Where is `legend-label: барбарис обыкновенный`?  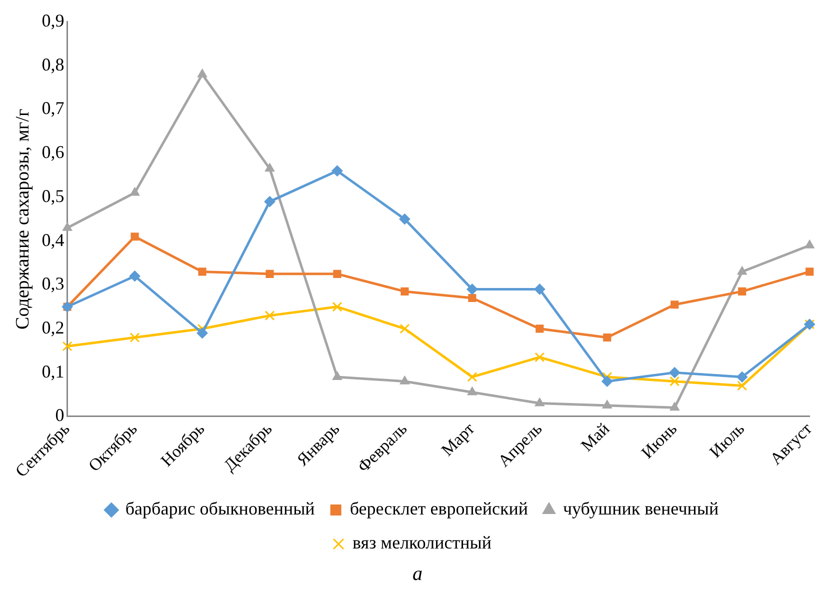 legend-label: барбарис обыкновенный is located at coordinates (220, 508).